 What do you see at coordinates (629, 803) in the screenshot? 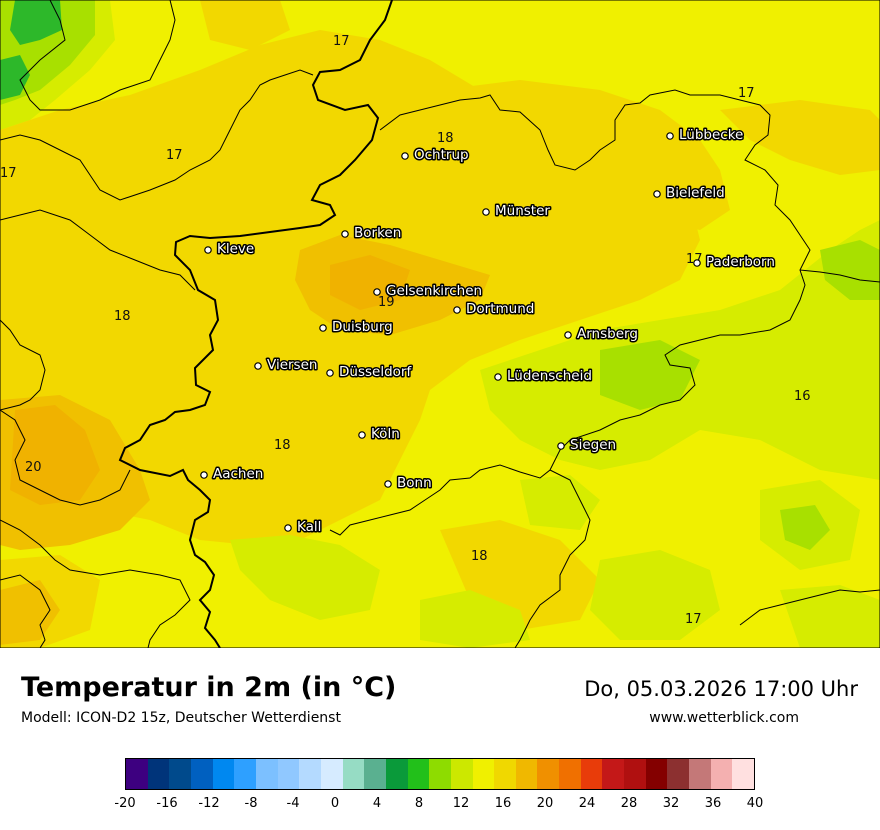
I see `legend-tick-label: 28` at bounding box center [629, 803].